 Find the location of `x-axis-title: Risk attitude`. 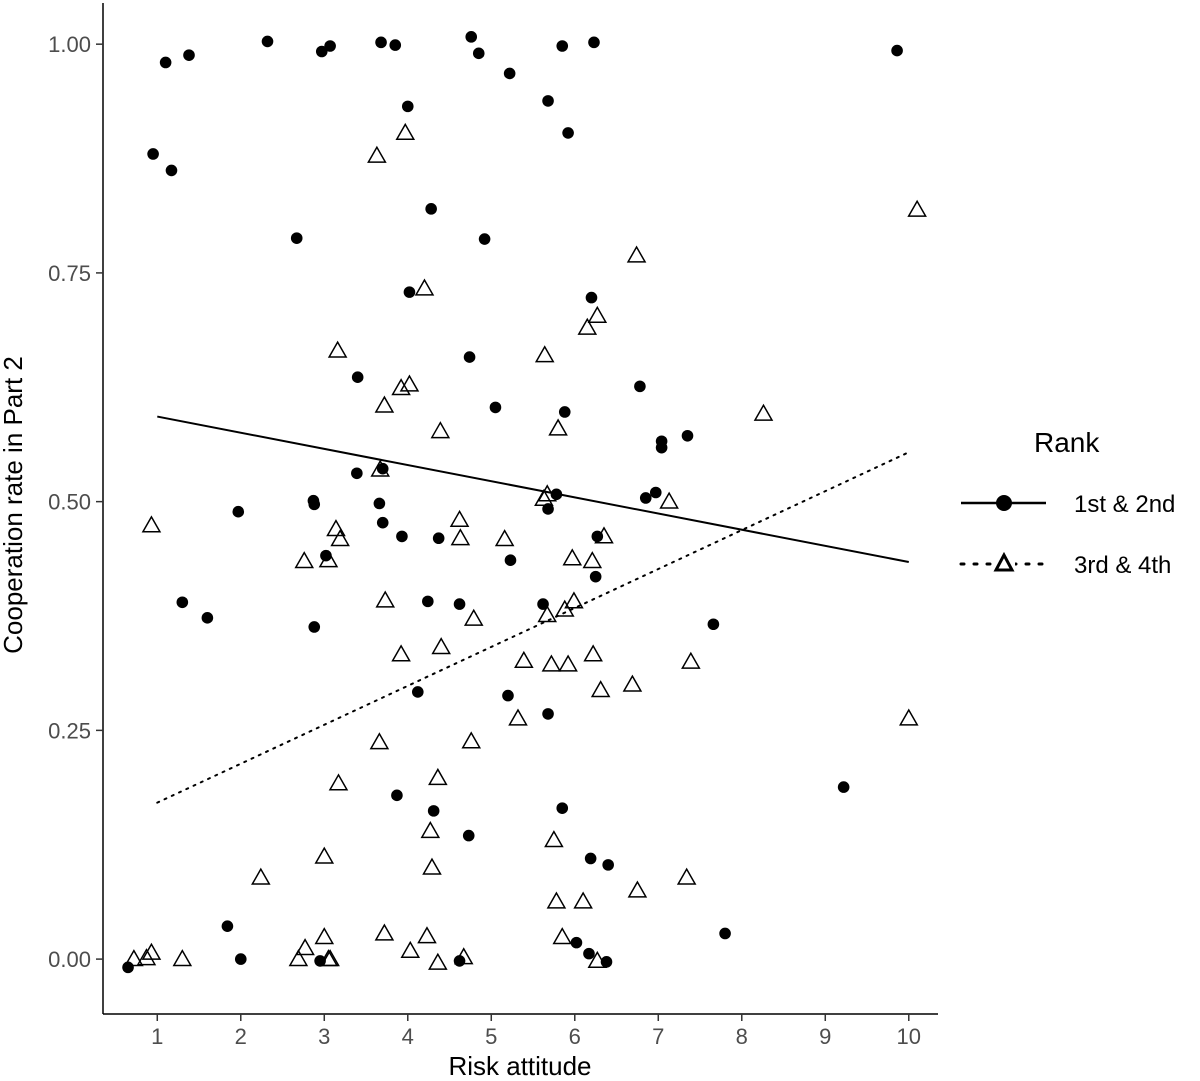

x-axis-title: Risk attitude is located at coordinates (519, 1066).